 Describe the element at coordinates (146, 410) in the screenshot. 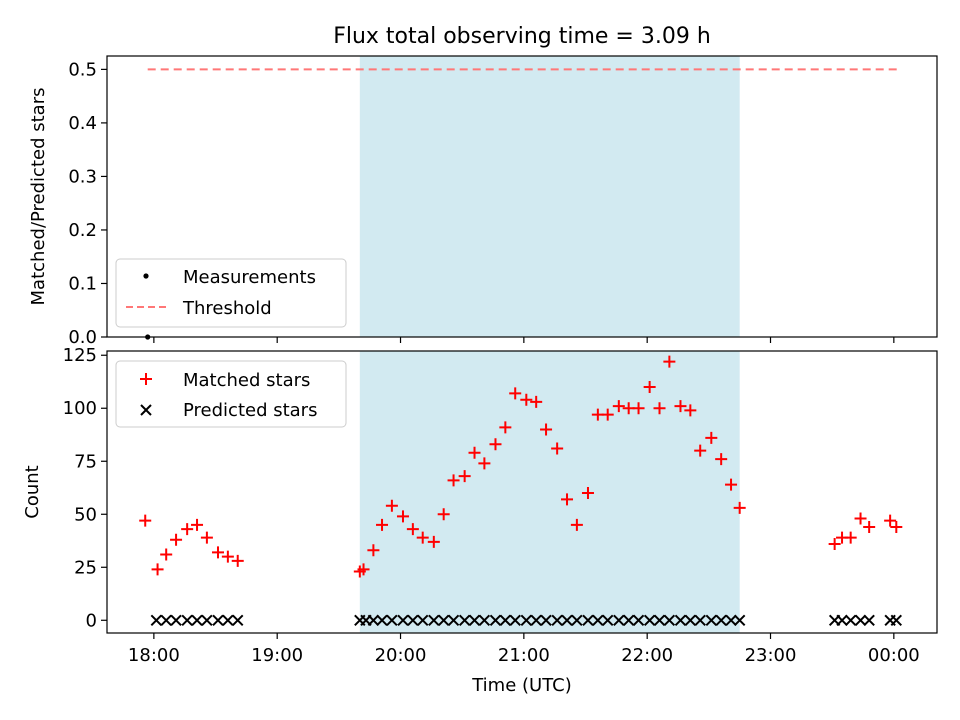

I see `legend-predicted-x-icon` at that location.